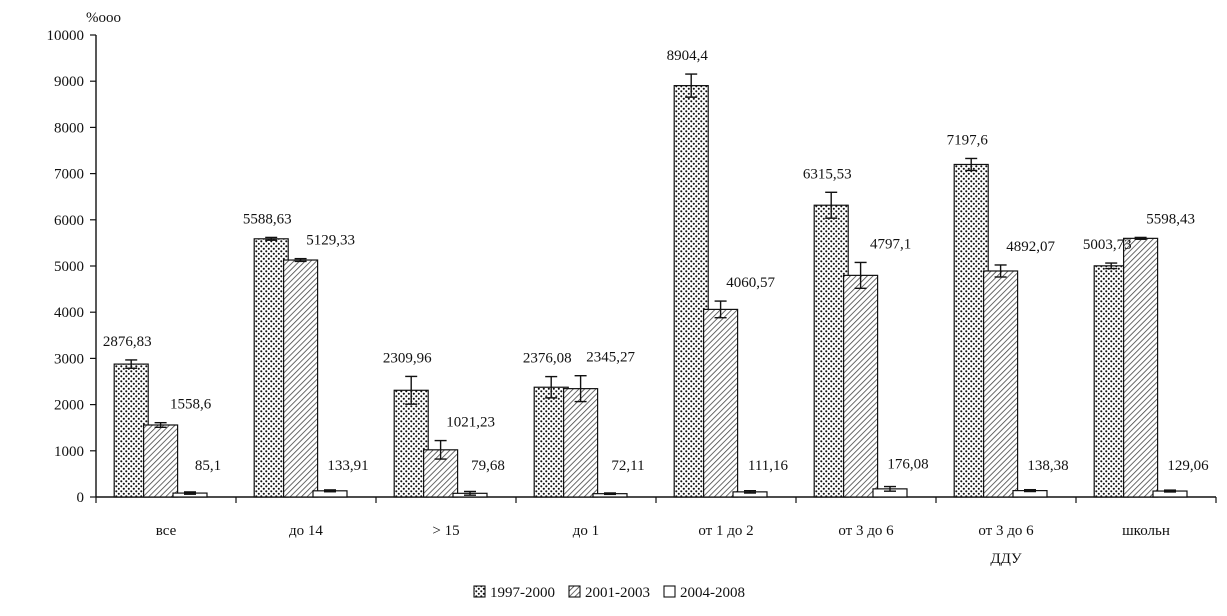  Describe the element at coordinates (407, 358) in the screenshot. I see `data-label: 2309,96` at that location.